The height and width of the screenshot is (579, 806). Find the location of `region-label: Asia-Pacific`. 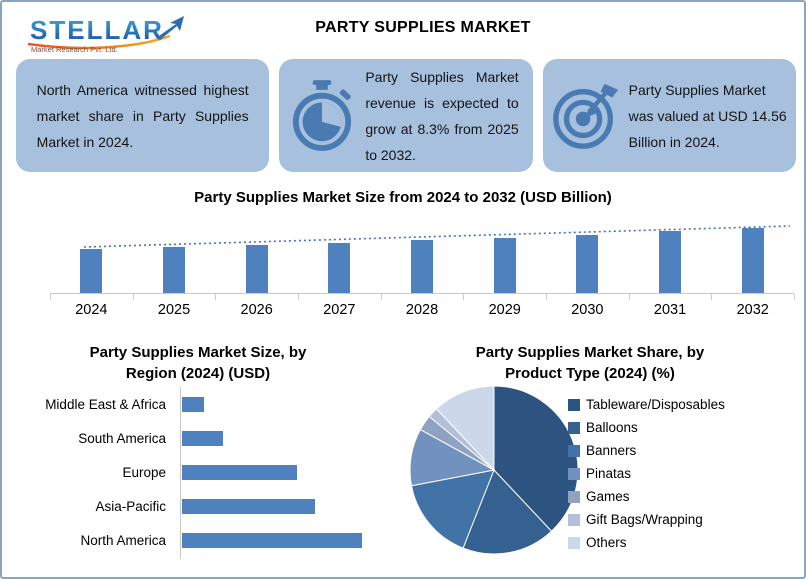

region-label: Asia-Pacific is located at coordinates (130, 506).